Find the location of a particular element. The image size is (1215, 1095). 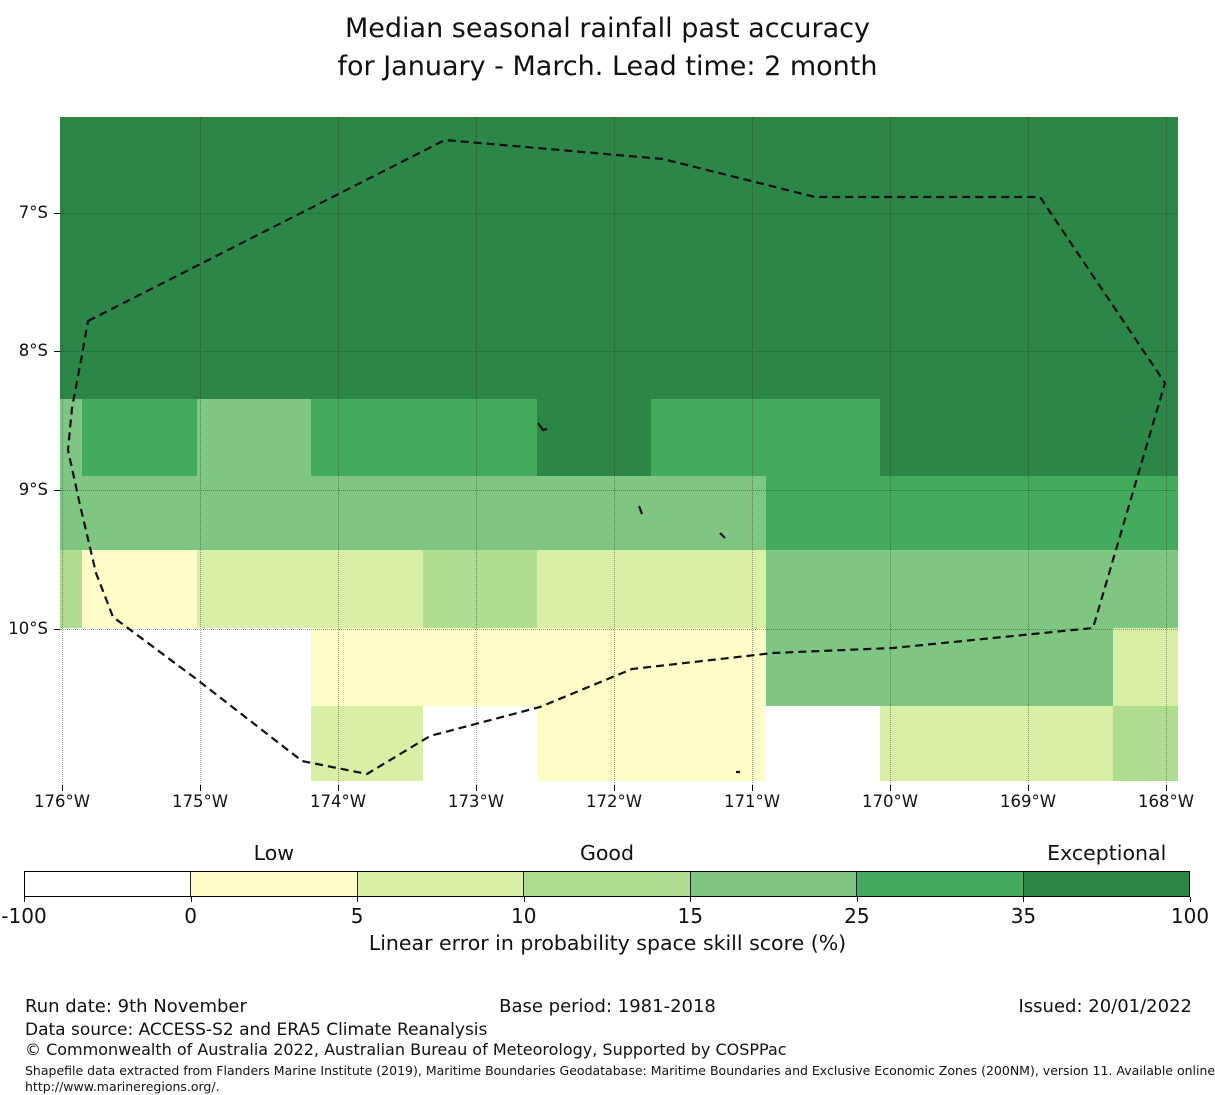

x-tick-label: 173°W is located at coordinates (476, 801).